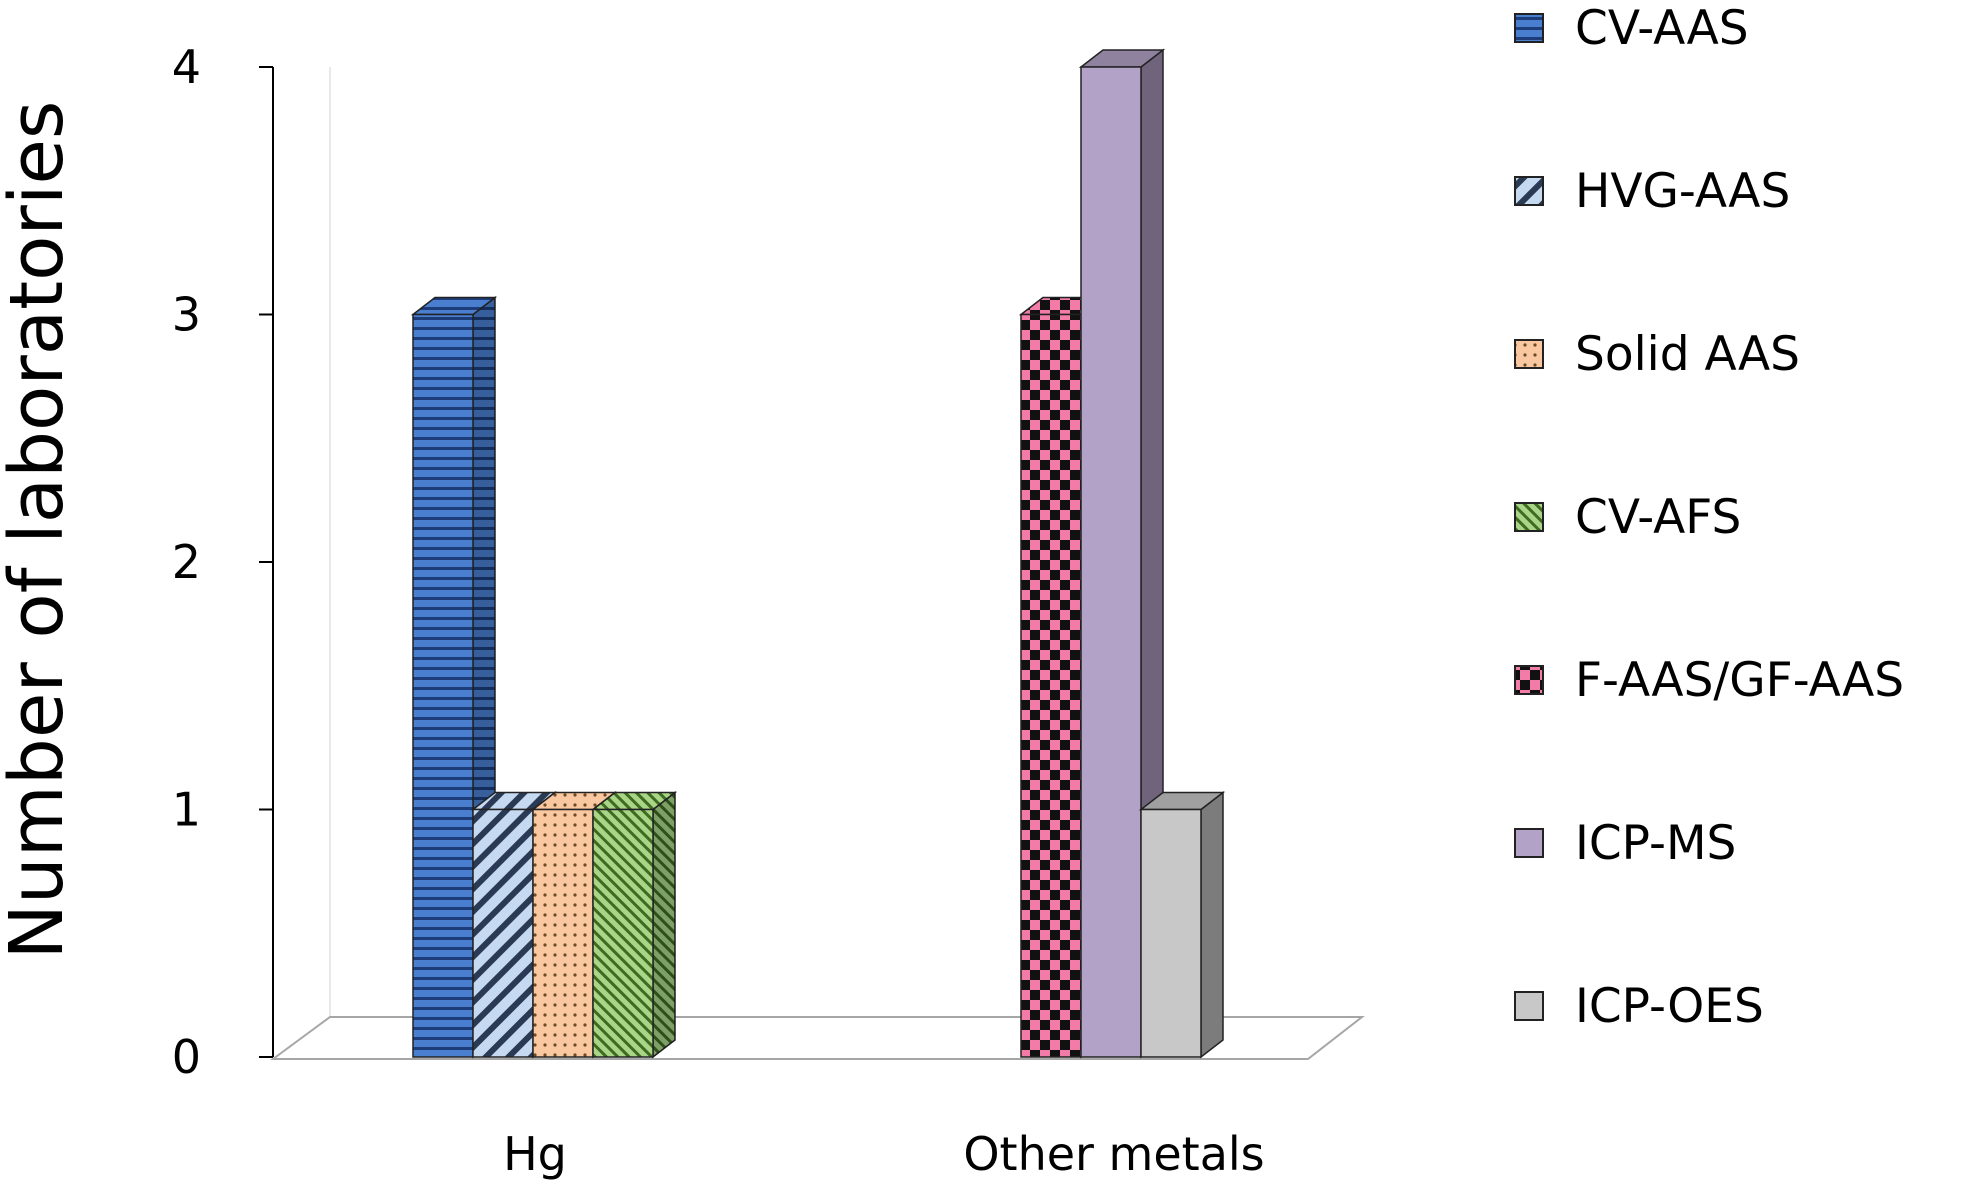  What do you see at coordinates (186, 315) in the screenshot?
I see `y-tick-label: 3` at bounding box center [186, 315].